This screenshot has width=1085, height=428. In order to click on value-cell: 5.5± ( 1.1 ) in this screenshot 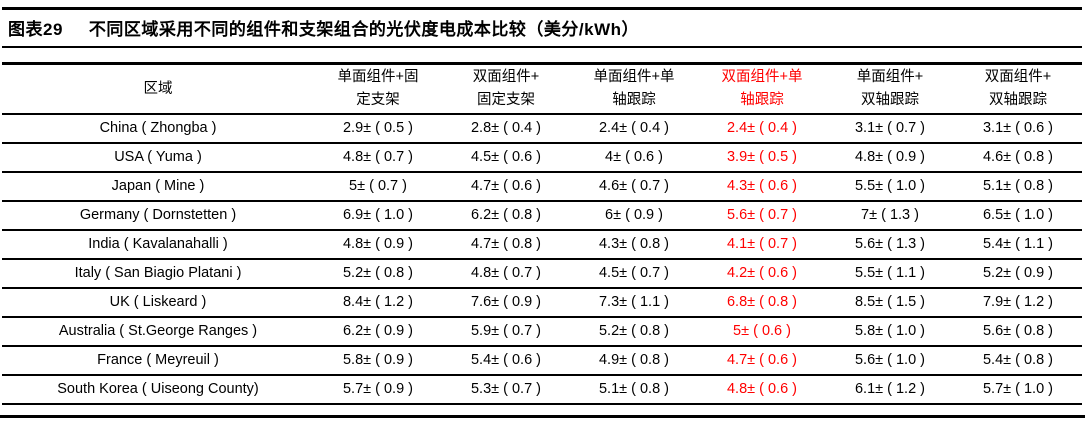, I will do `click(889, 273)`.